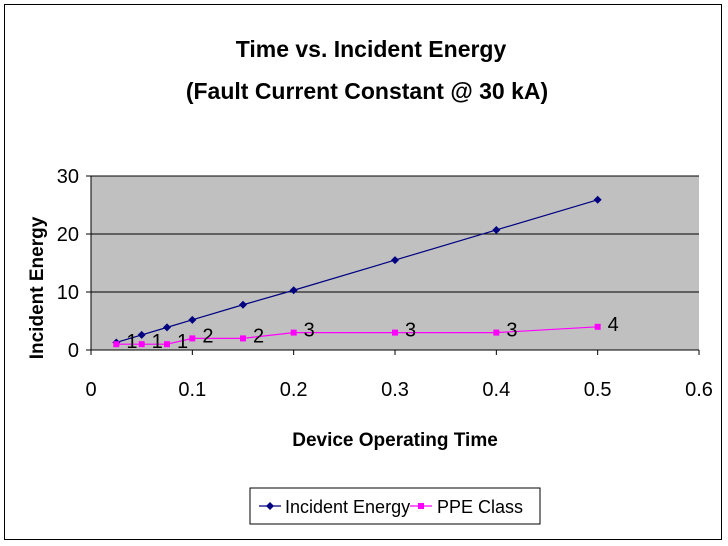 This screenshot has height=546, width=728. I want to click on data-label-ppe-class-6: 3, so click(410, 331).